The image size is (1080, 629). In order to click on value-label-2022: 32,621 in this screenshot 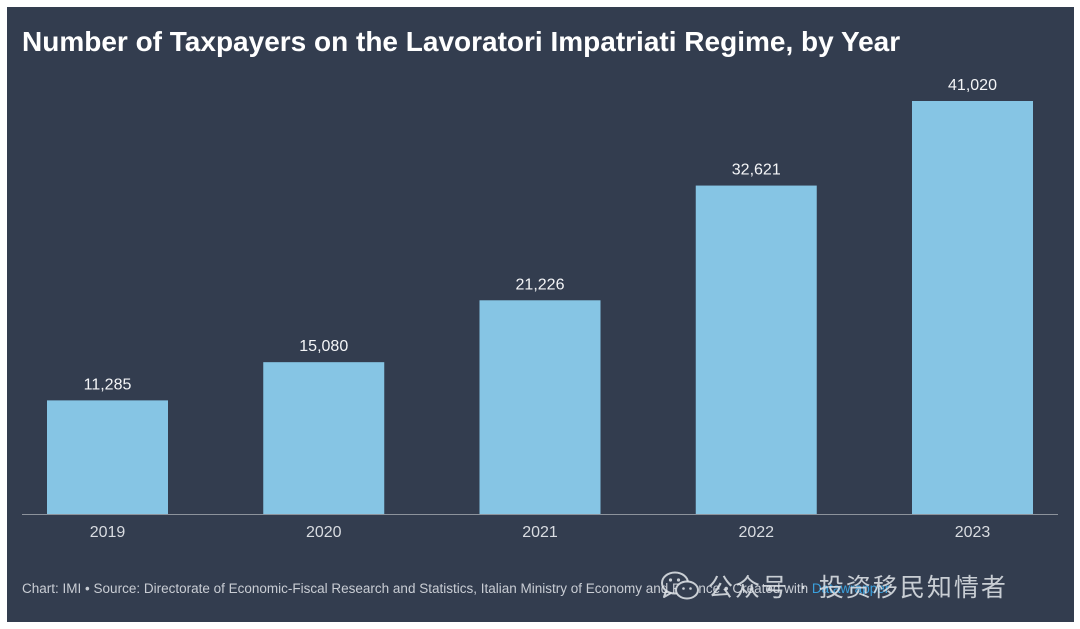, I will do `click(756, 170)`.